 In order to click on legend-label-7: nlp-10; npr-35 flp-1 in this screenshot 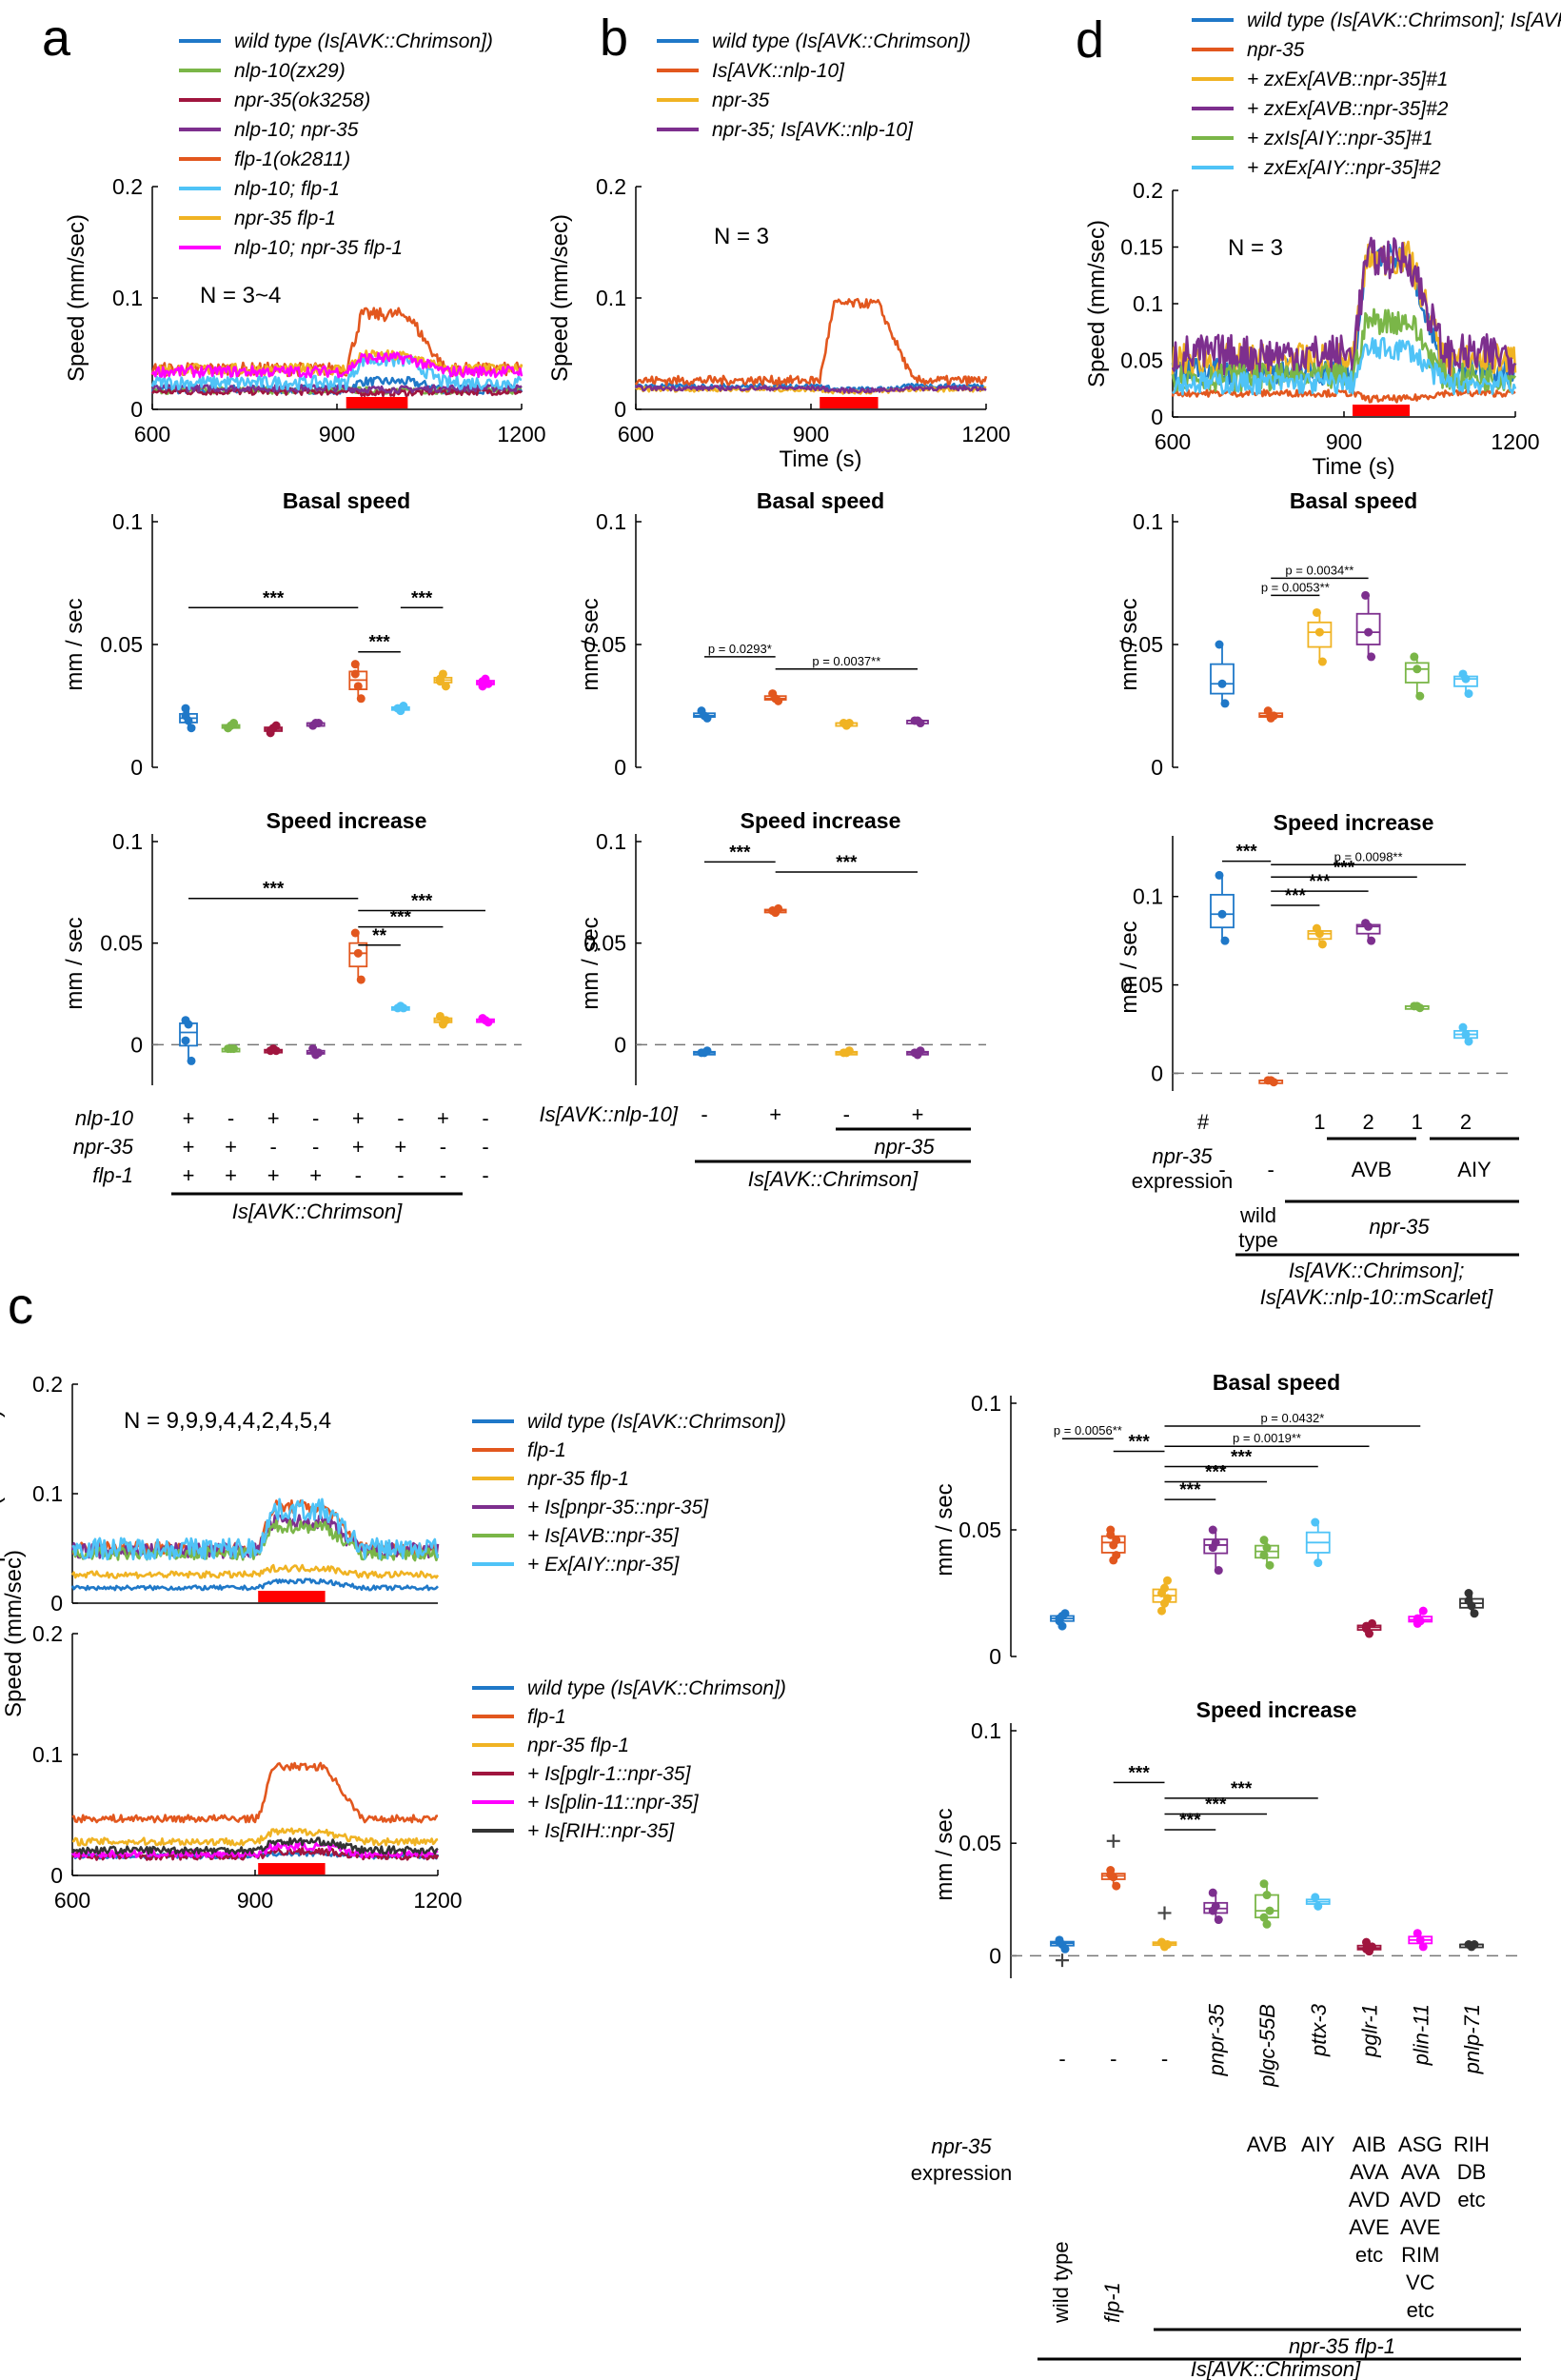, I will do `click(318, 248)`.